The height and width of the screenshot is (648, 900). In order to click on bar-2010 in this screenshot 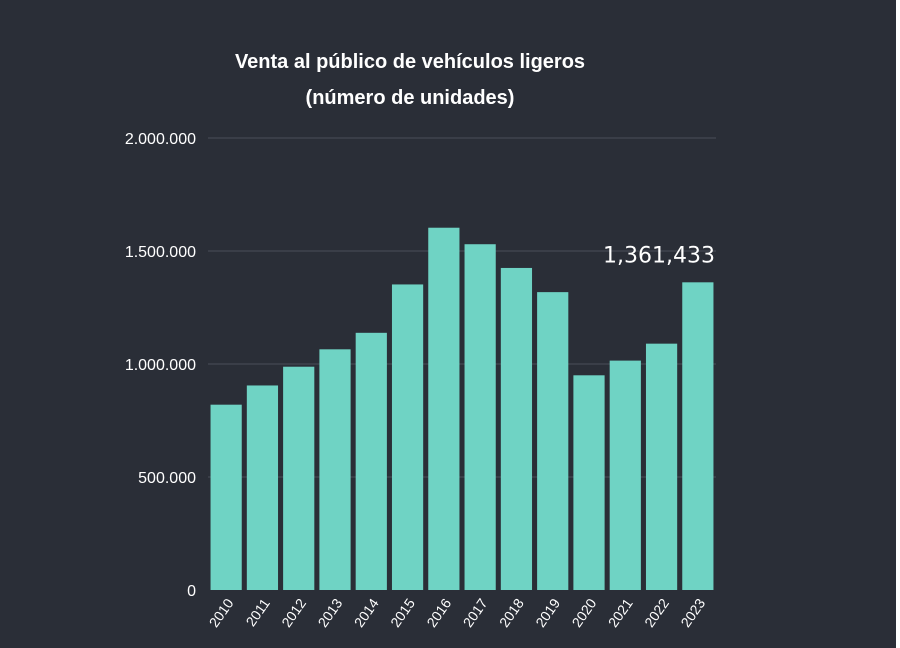, I will do `click(226, 497)`.